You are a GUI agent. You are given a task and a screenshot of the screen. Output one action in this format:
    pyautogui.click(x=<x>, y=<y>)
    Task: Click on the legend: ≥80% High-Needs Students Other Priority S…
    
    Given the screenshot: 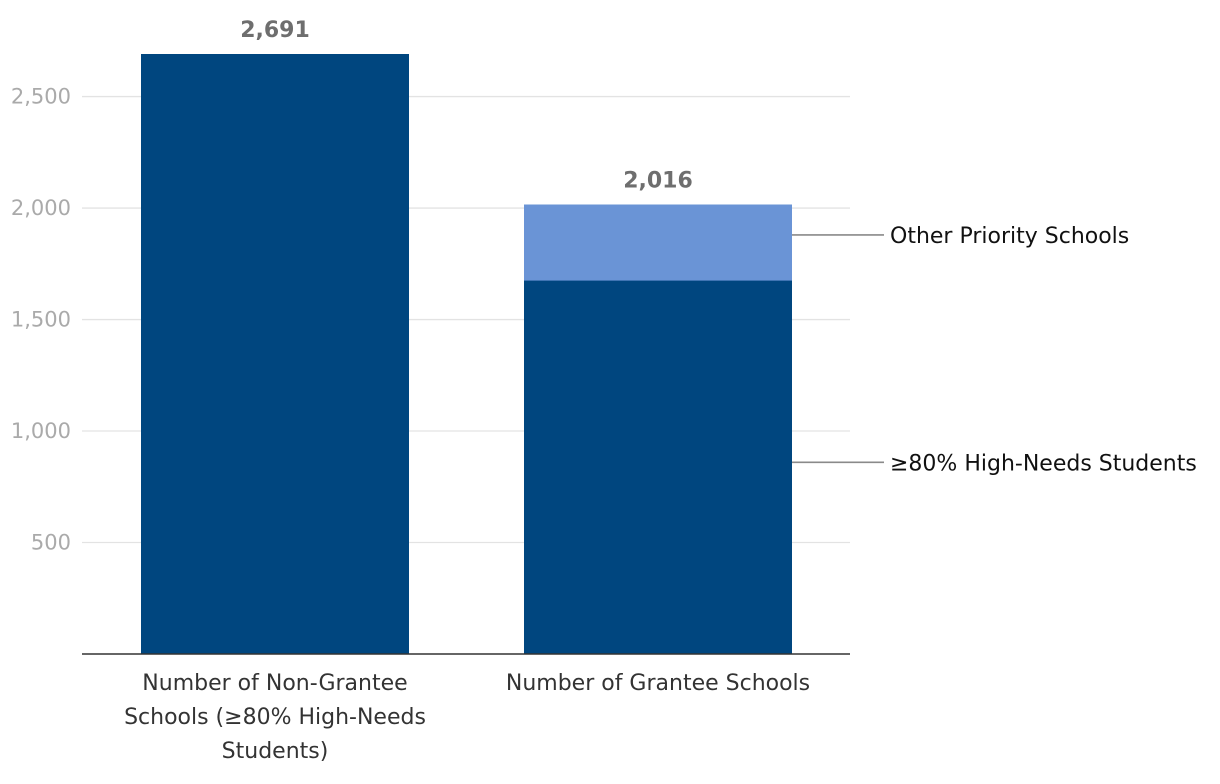 What is the action you would take?
    pyautogui.click(x=994, y=350)
    